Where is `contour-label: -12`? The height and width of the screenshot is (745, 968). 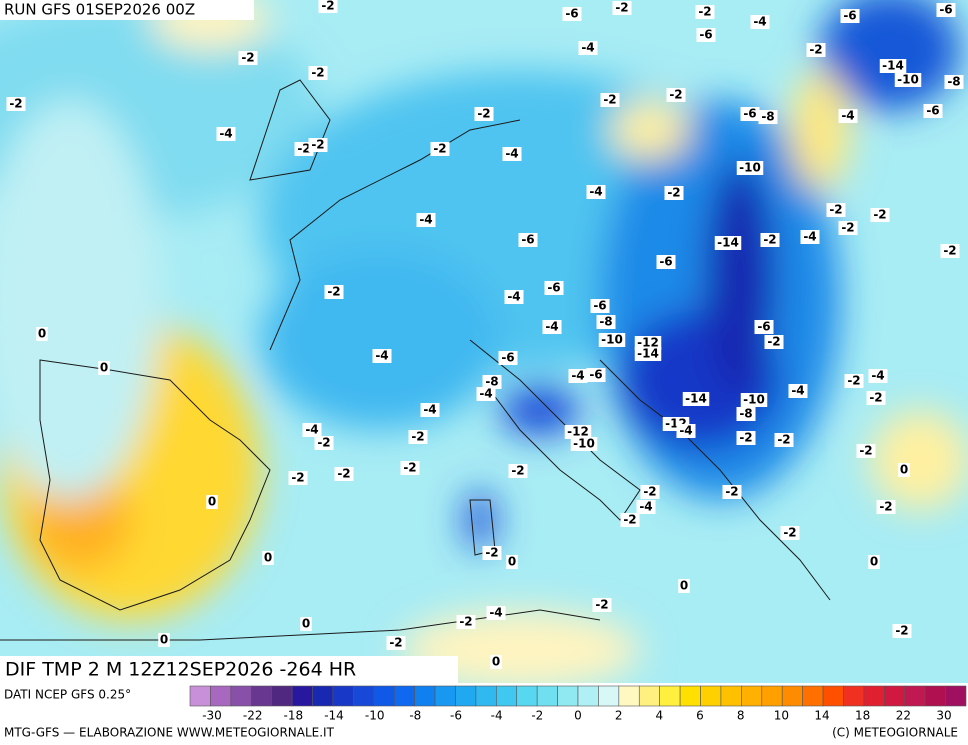
contour-label: -12 is located at coordinates (648, 343).